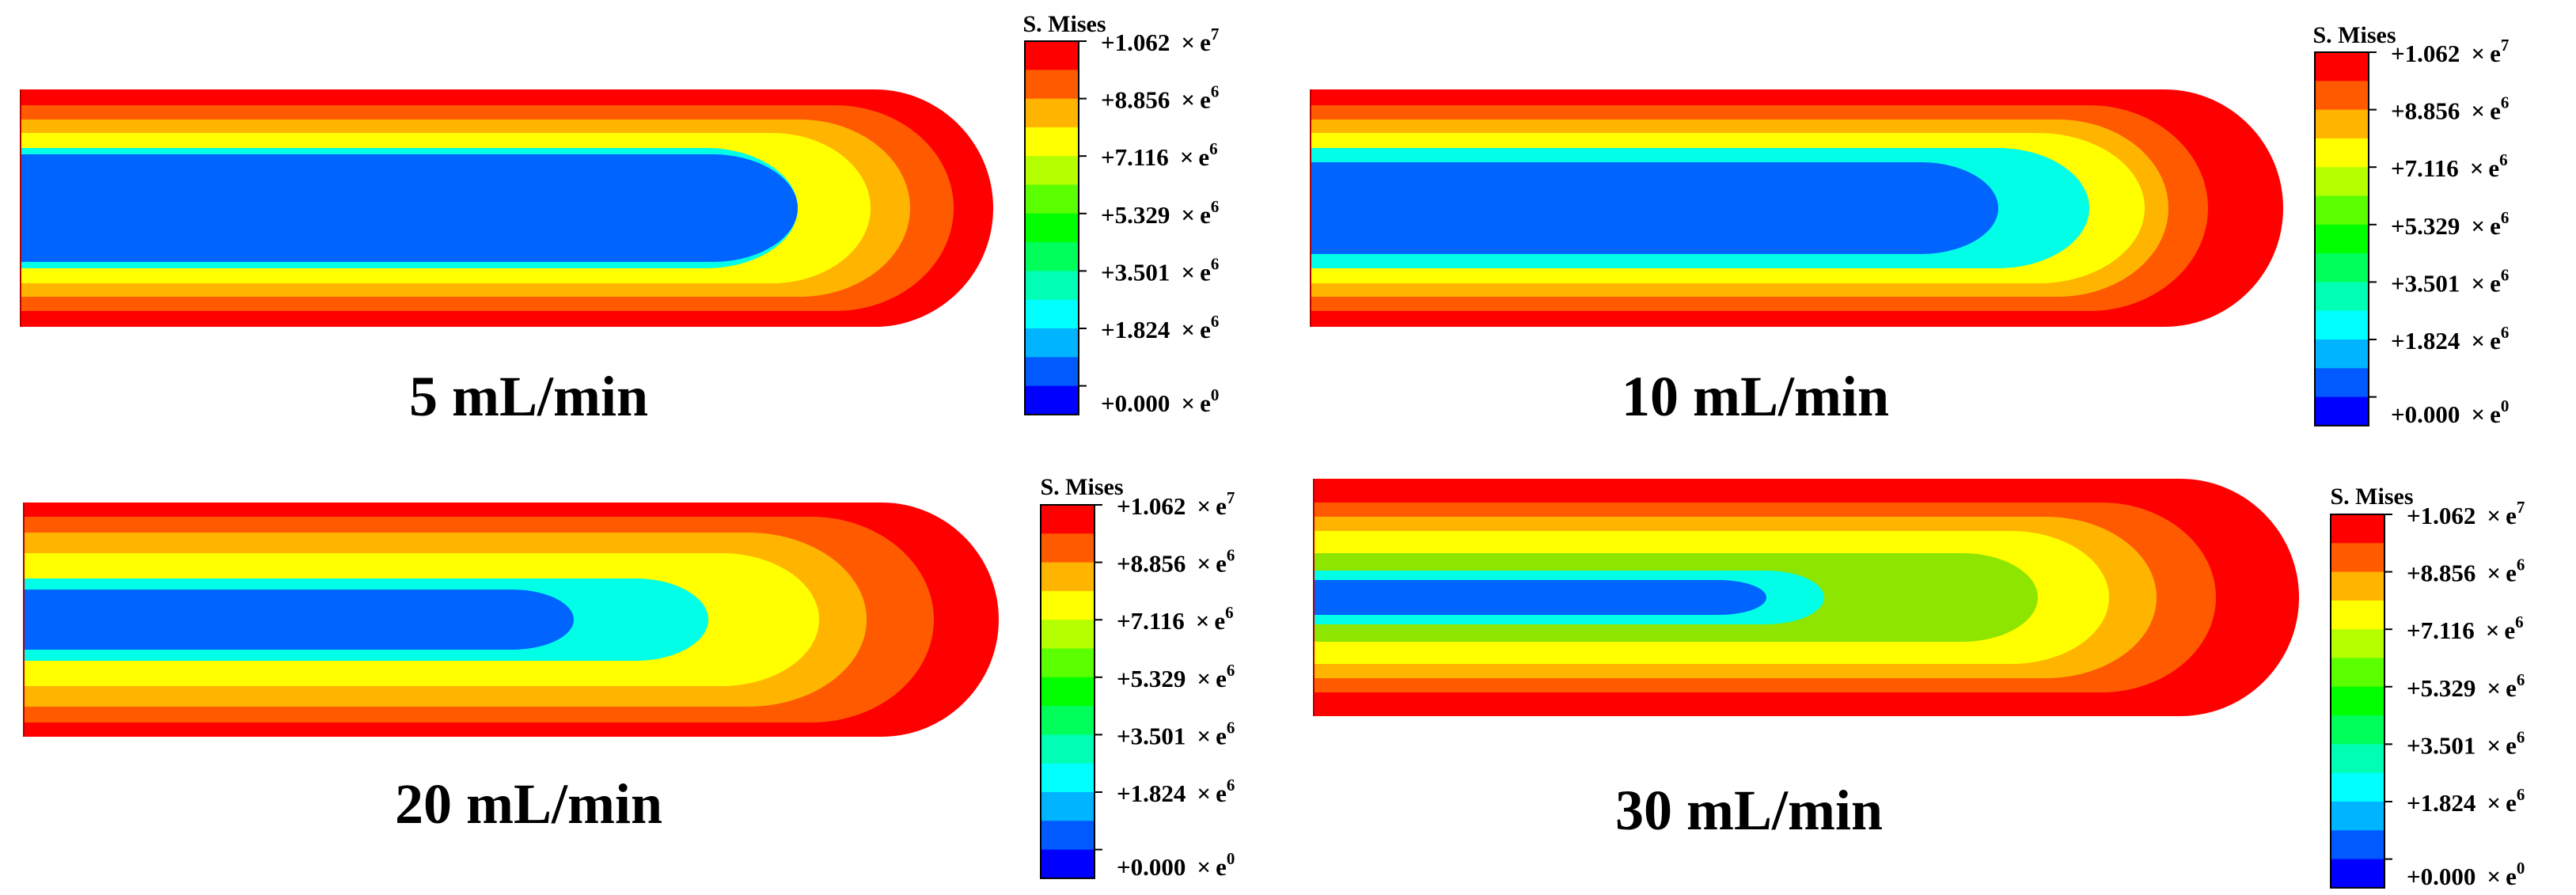 This screenshot has width=2576, height=895. I want to click on legend-label: +7.116 × e6, so click(2465, 628).